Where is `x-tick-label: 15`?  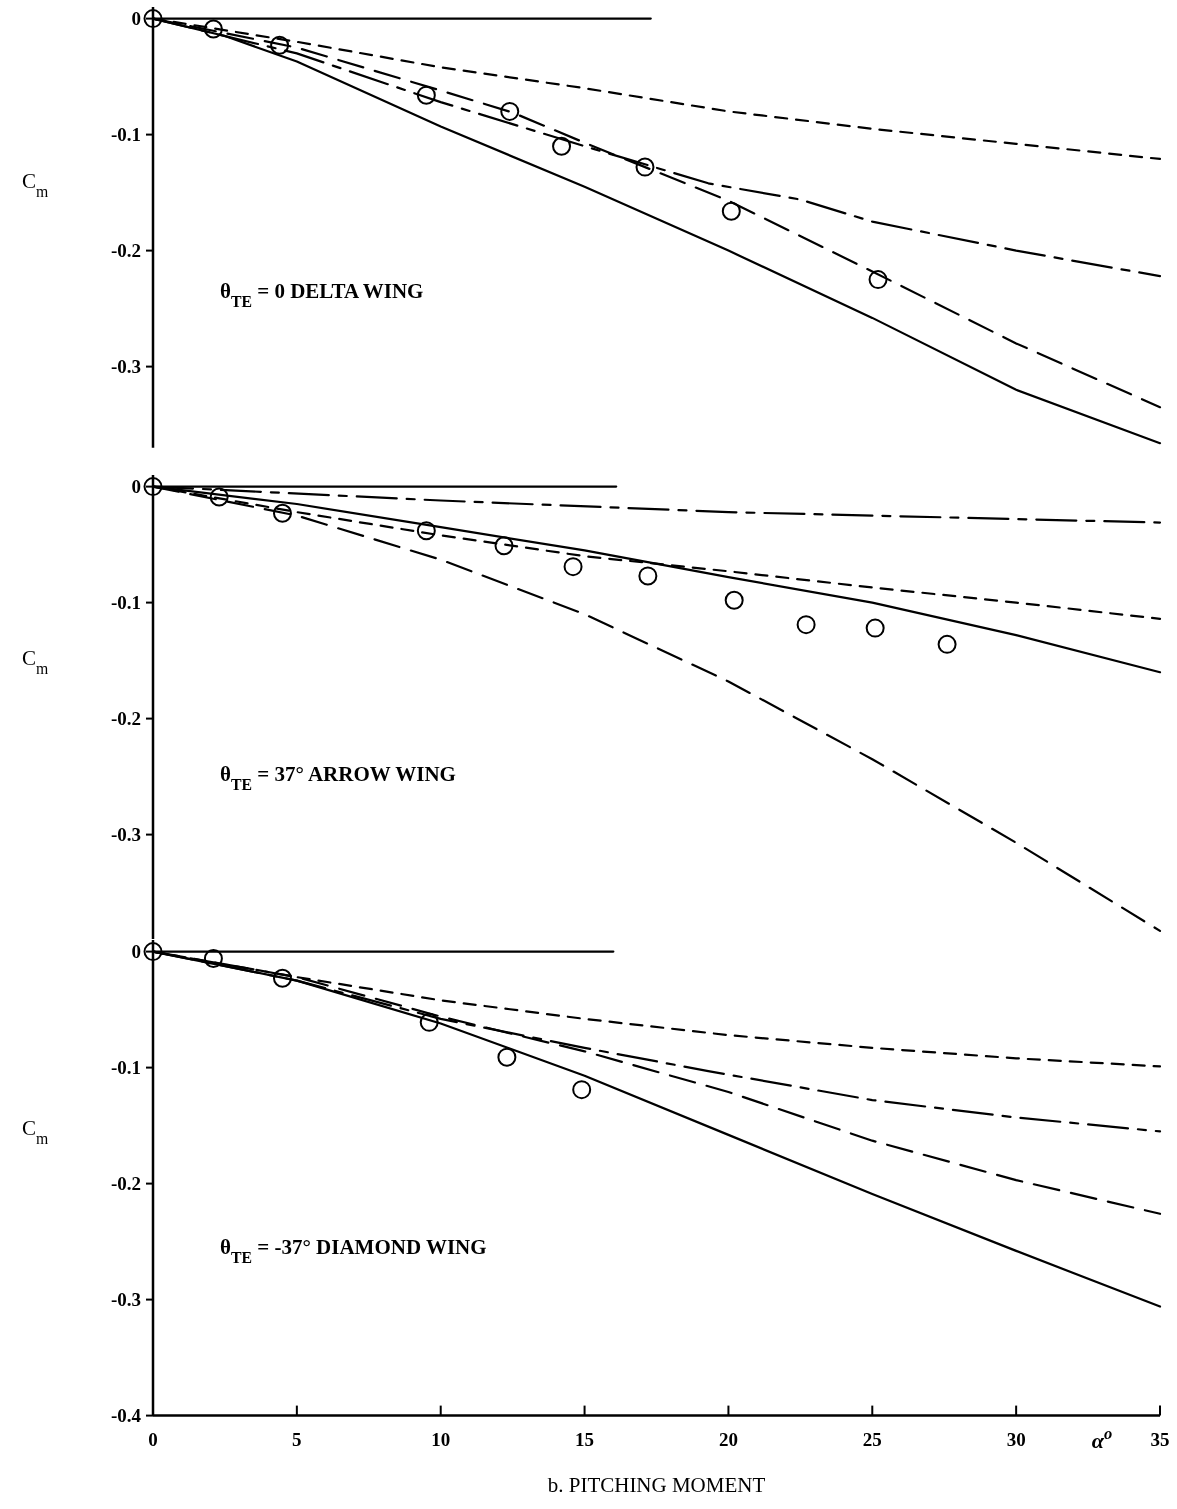 x-tick-label: 15 is located at coordinates (585, 1439).